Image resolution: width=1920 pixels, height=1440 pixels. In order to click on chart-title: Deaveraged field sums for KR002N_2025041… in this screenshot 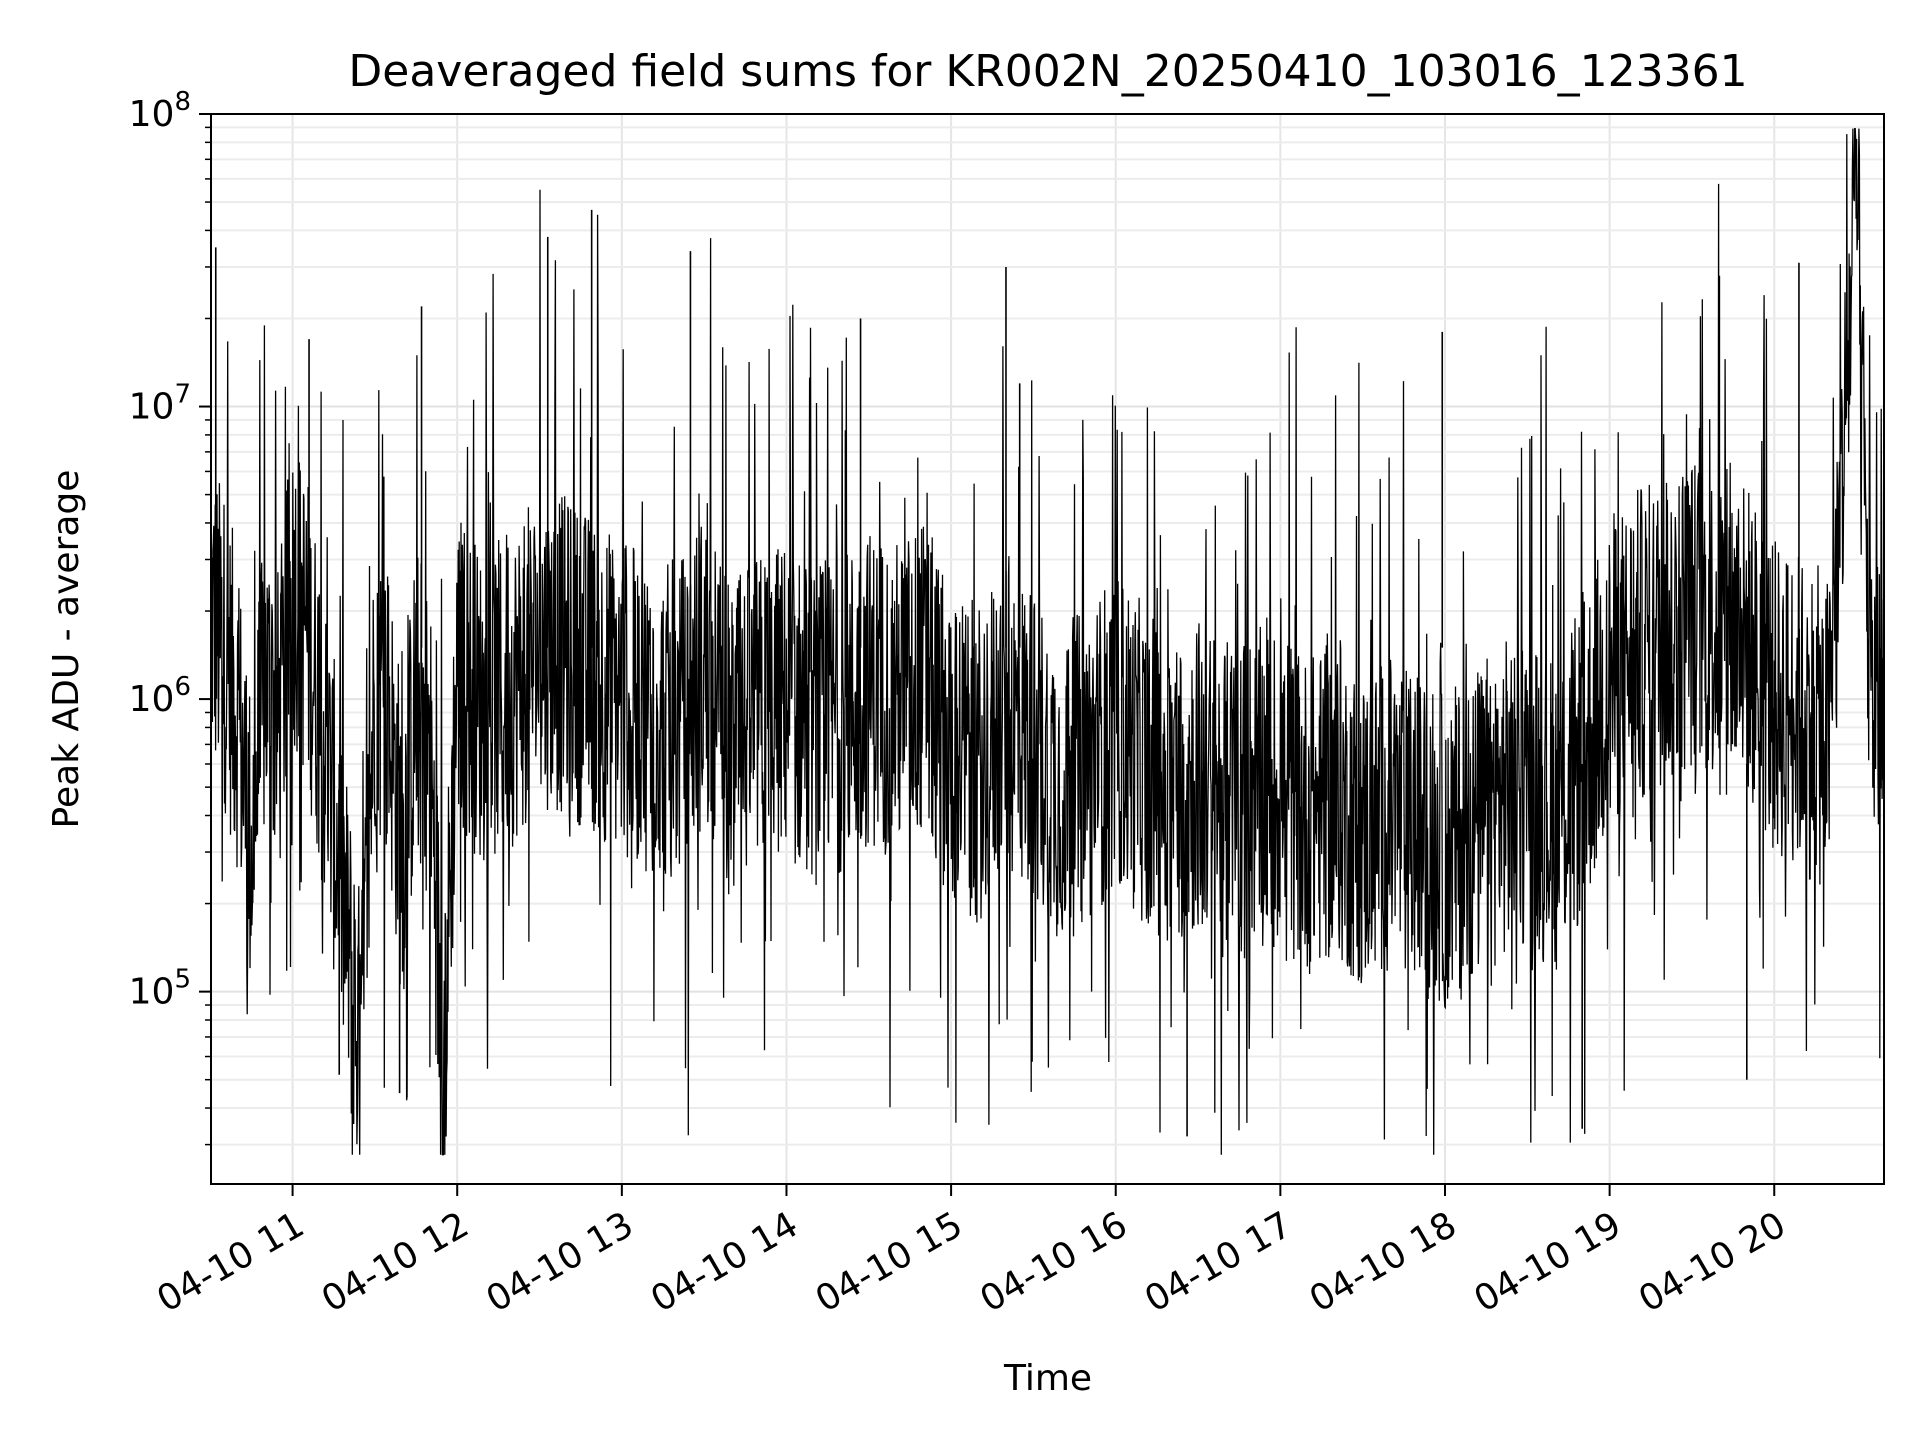, I will do `click(1047, 71)`.